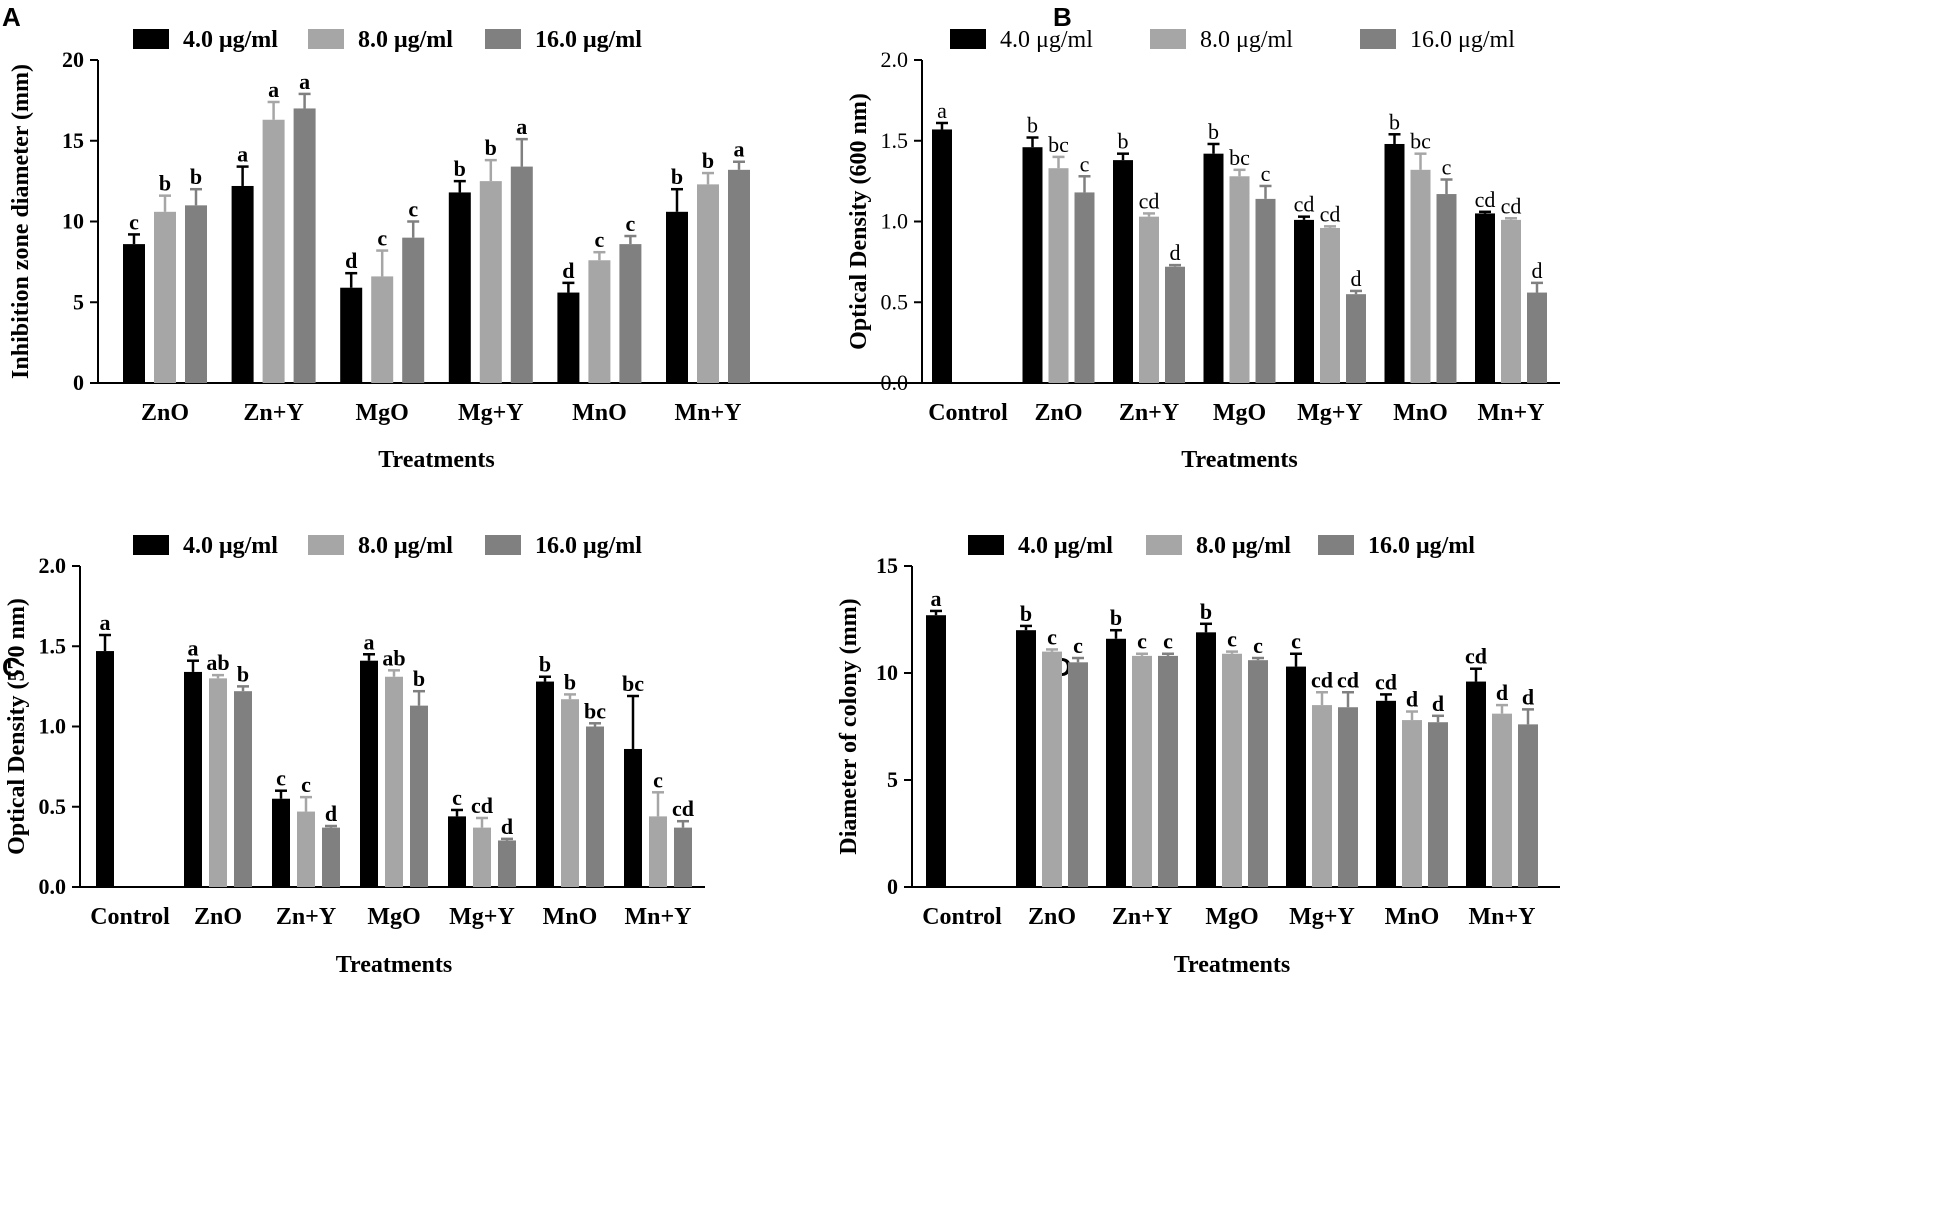  I want to click on y-tick-label: 10, so click(73, 221).